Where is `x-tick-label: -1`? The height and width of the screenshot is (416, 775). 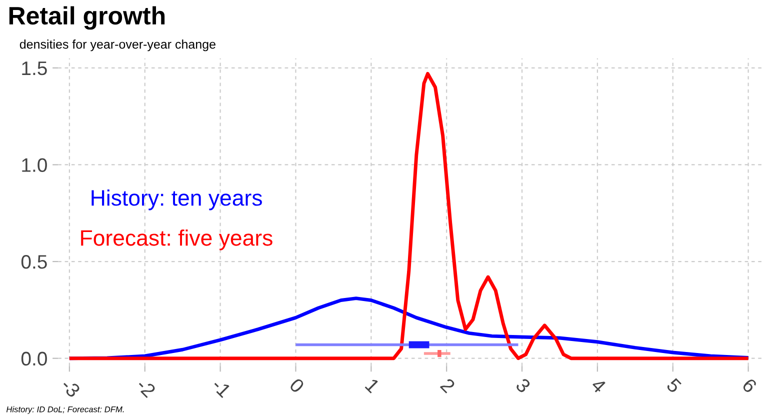 x-tick-label: -1 is located at coordinates (221, 388).